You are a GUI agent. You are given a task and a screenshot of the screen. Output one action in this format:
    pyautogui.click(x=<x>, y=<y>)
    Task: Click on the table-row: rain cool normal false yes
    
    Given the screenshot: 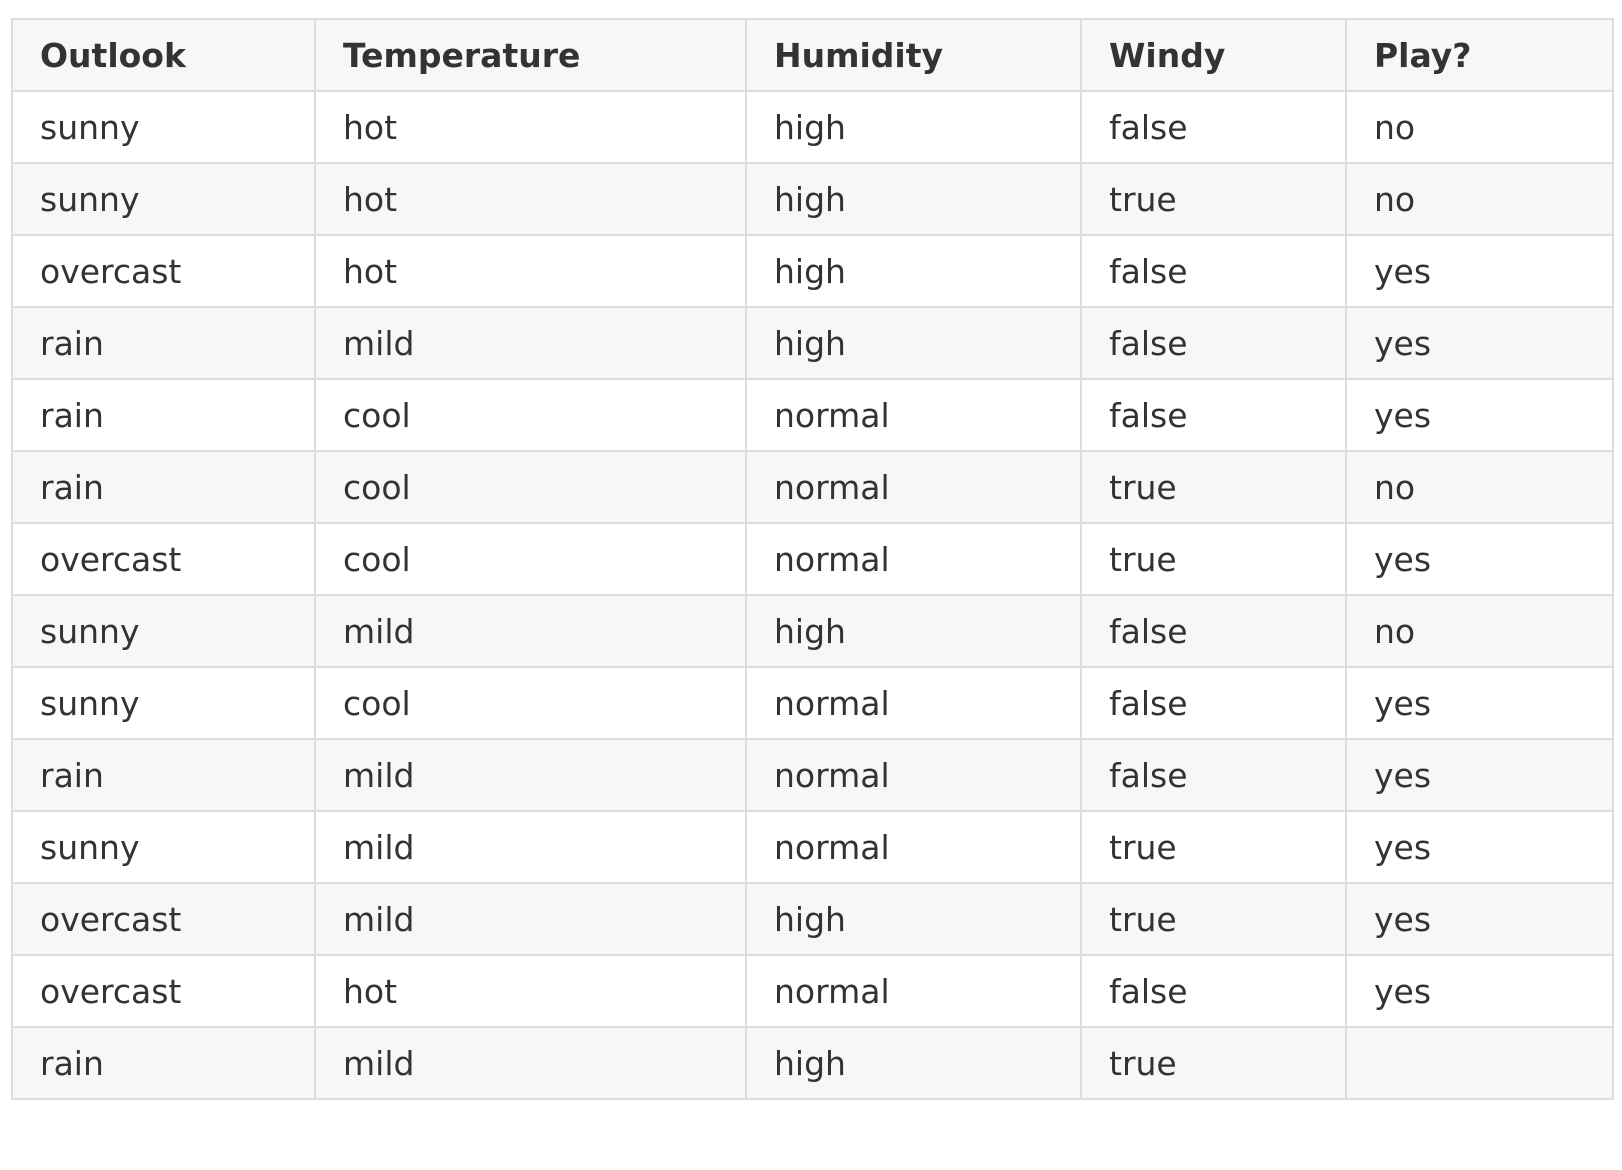 What is the action you would take?
    pyautogui.click(x=812, y=415)
    